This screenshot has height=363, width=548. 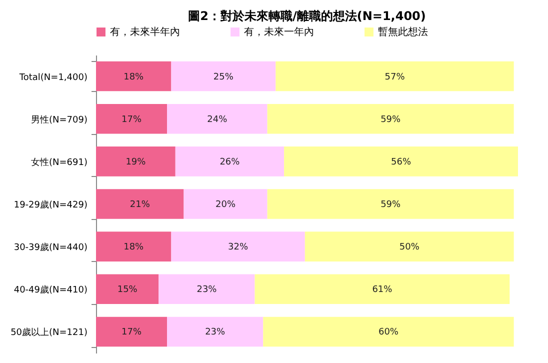 What do you see at coordinates (59, 120) in the screenshot?
I see `y-tick-label: 男性(N=709)` at bounding box center [59, 120].